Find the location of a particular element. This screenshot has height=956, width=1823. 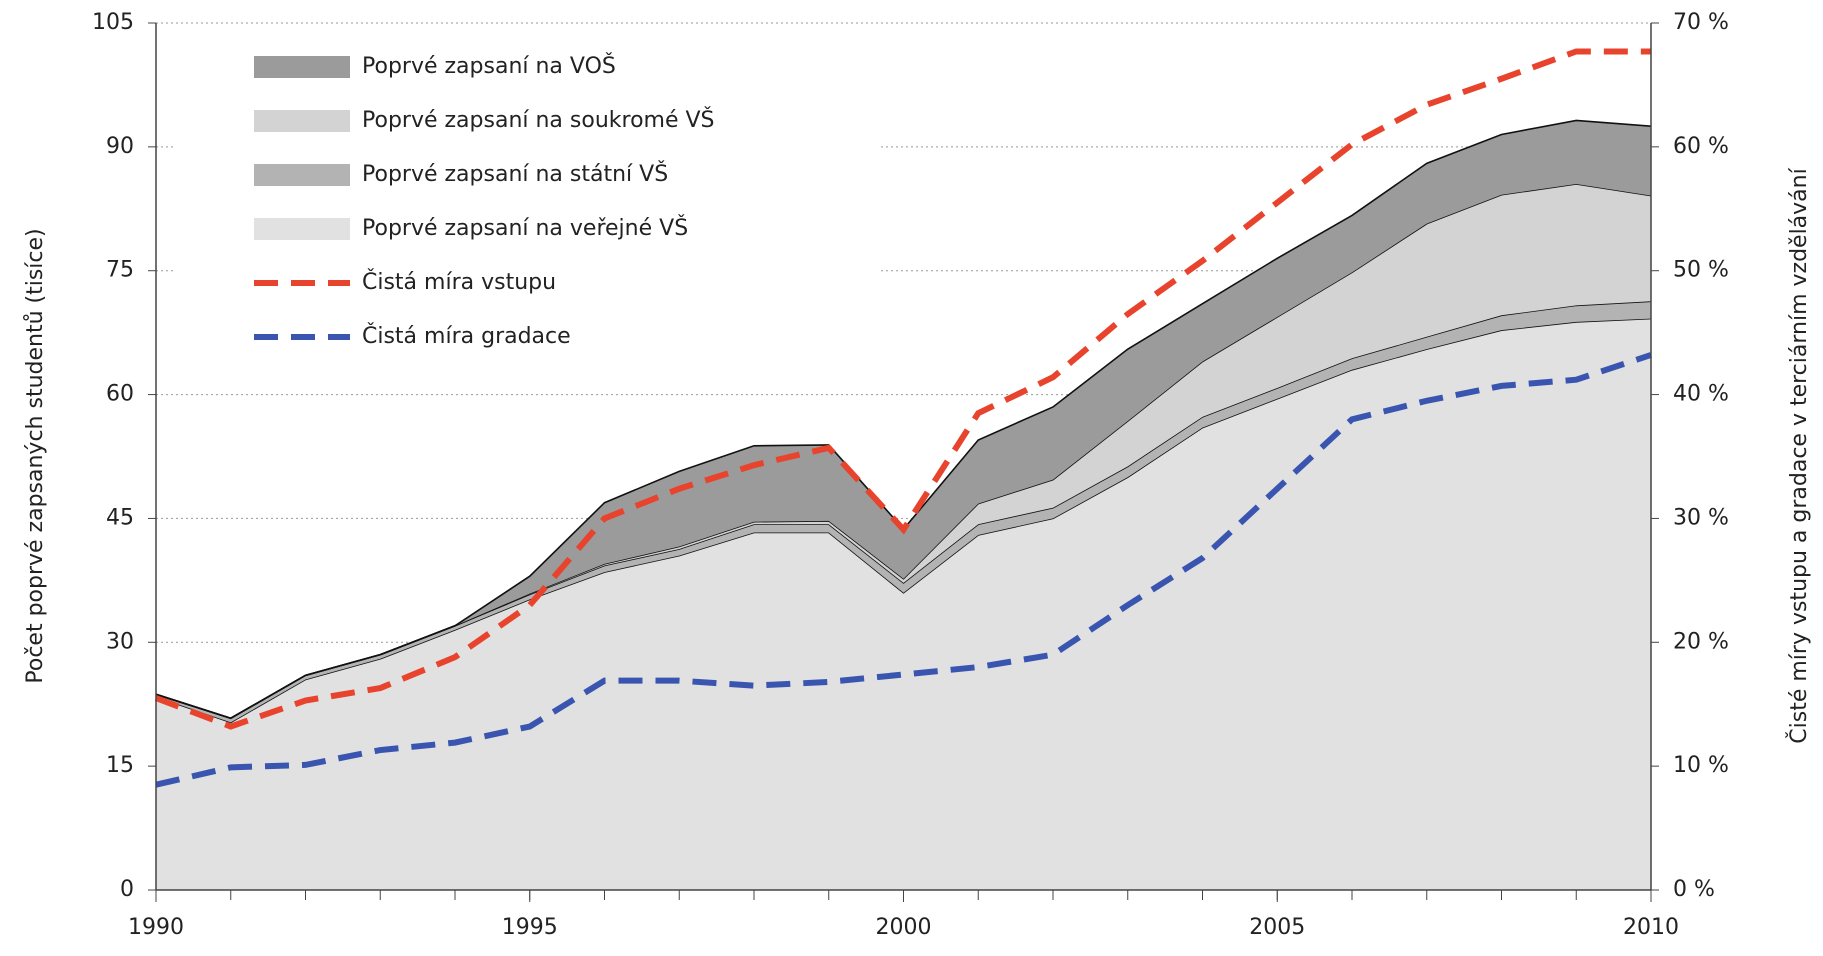

x-tick-label: 2005 is located at coordinates (1277, 927).